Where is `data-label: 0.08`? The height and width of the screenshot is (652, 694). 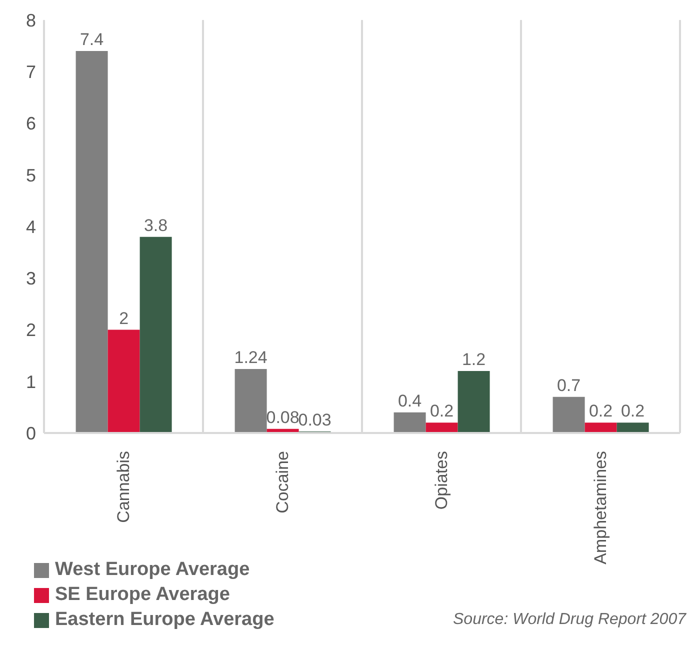
data-label: 0.08 is located at coordinates (283, 417).